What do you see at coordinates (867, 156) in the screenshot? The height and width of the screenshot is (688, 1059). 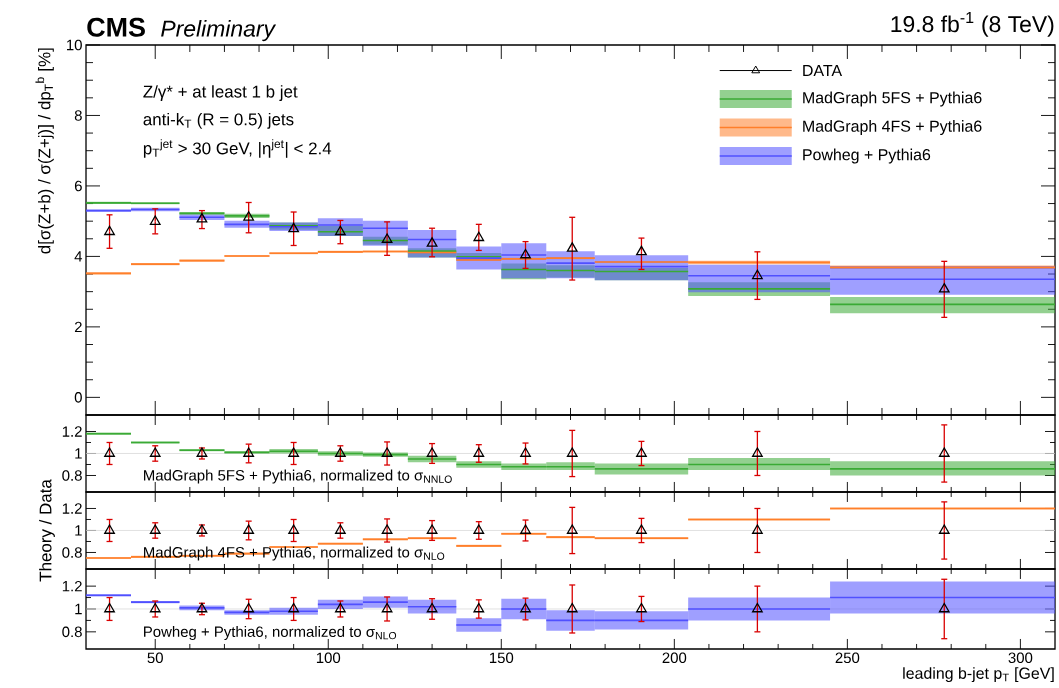 I see `legend-label: Powheg + Pythia6` at bounding box center [867, 156].